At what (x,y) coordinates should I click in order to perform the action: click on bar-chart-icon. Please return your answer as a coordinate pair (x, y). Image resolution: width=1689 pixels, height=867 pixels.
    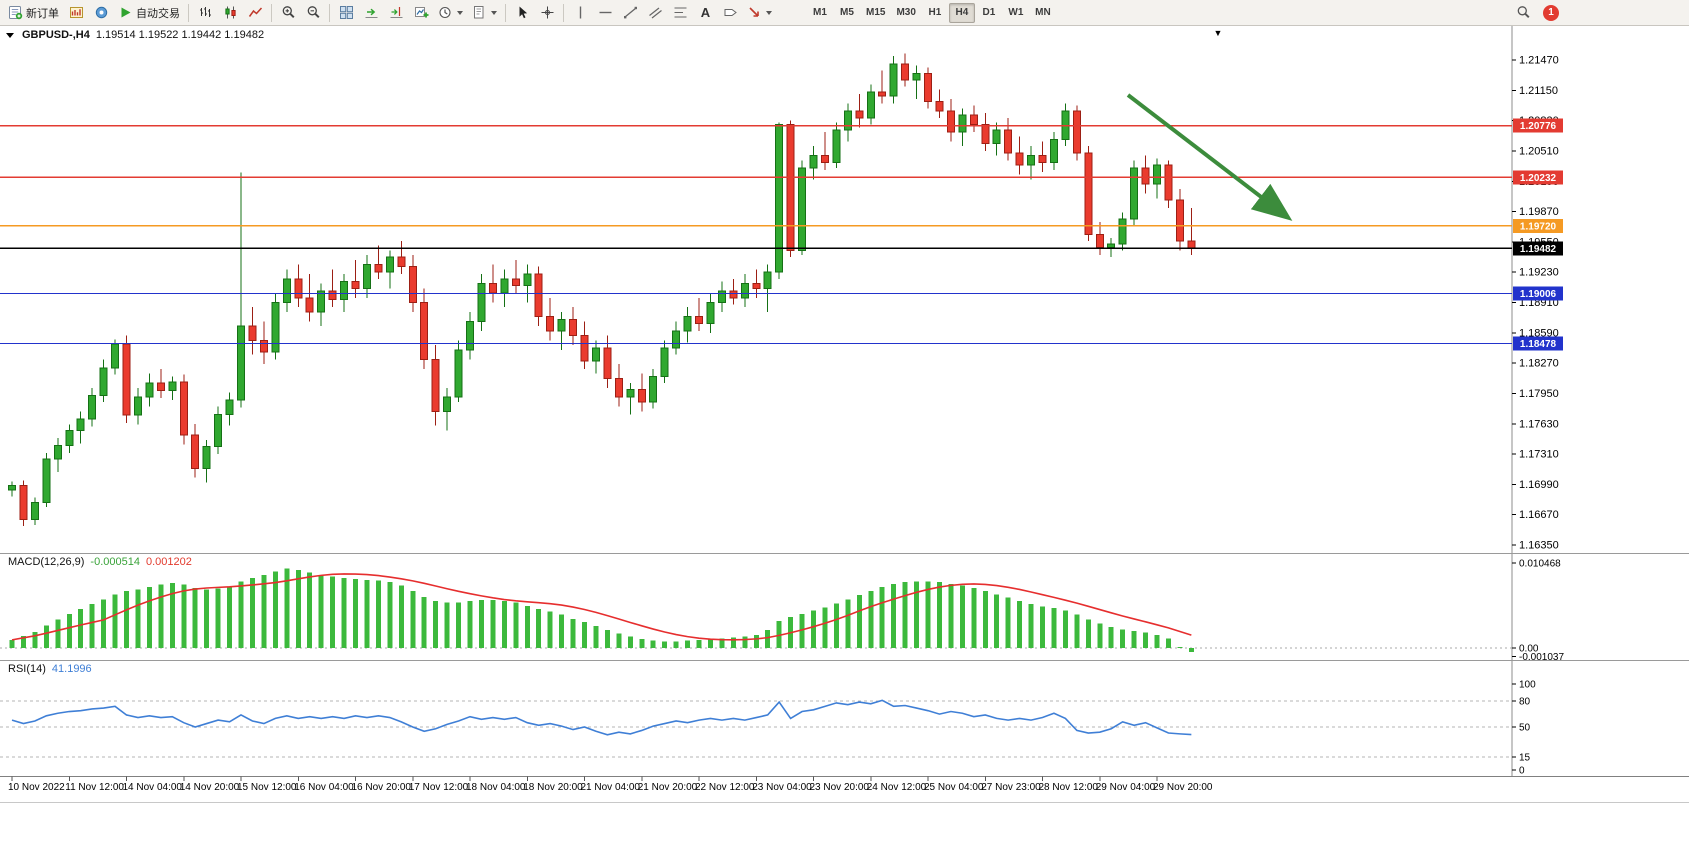
    Looking at the image, I should click on (205, 12).